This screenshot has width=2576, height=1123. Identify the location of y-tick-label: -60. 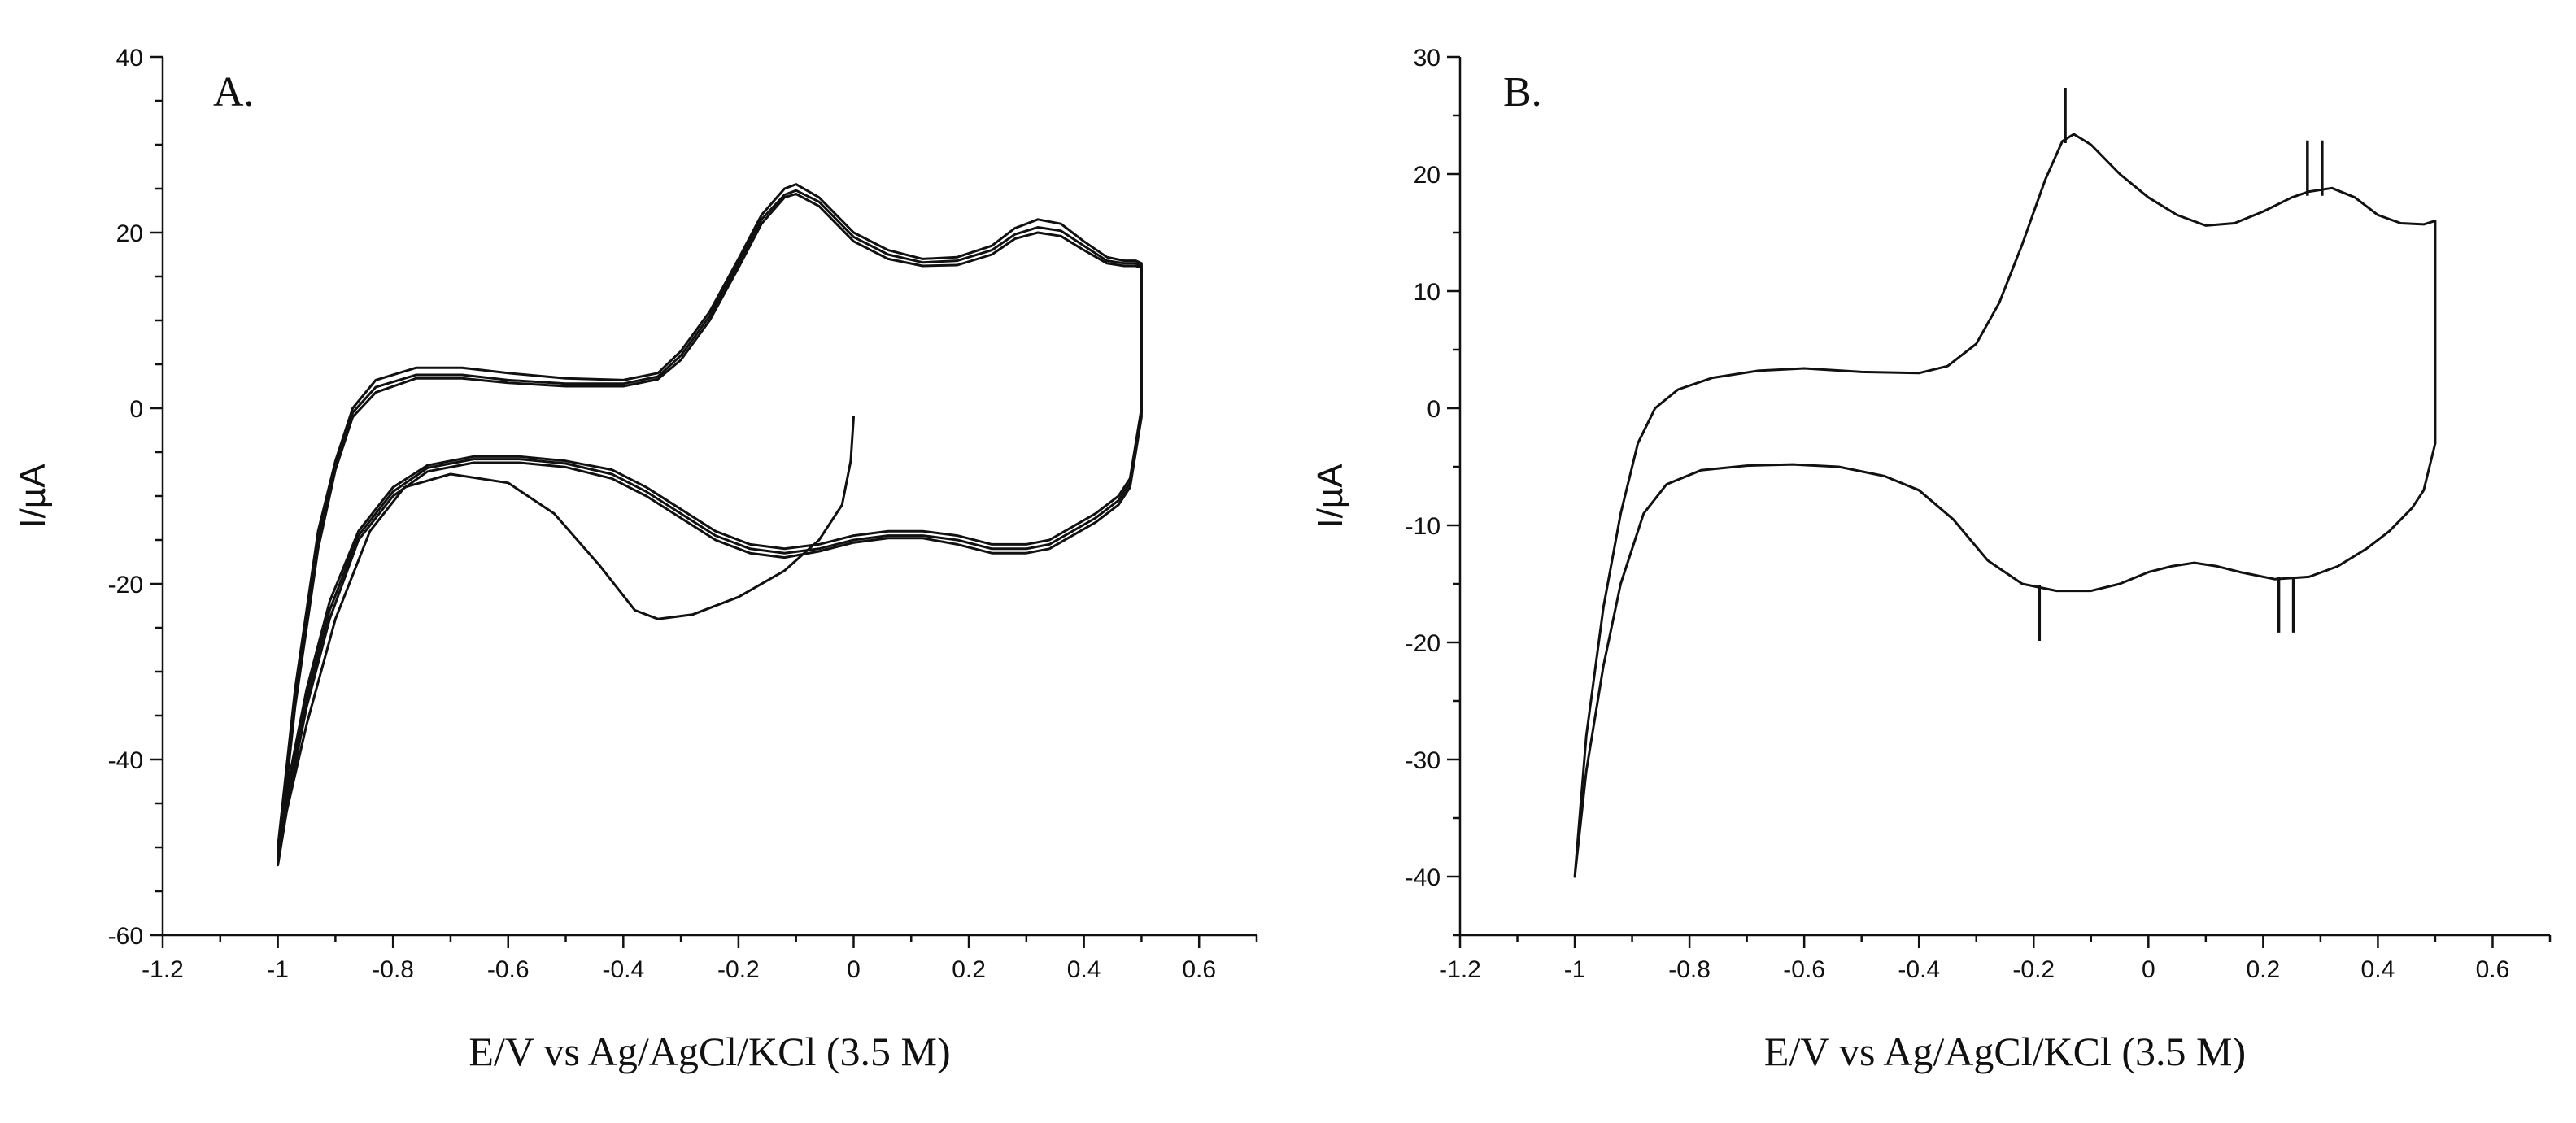
(125, 936).